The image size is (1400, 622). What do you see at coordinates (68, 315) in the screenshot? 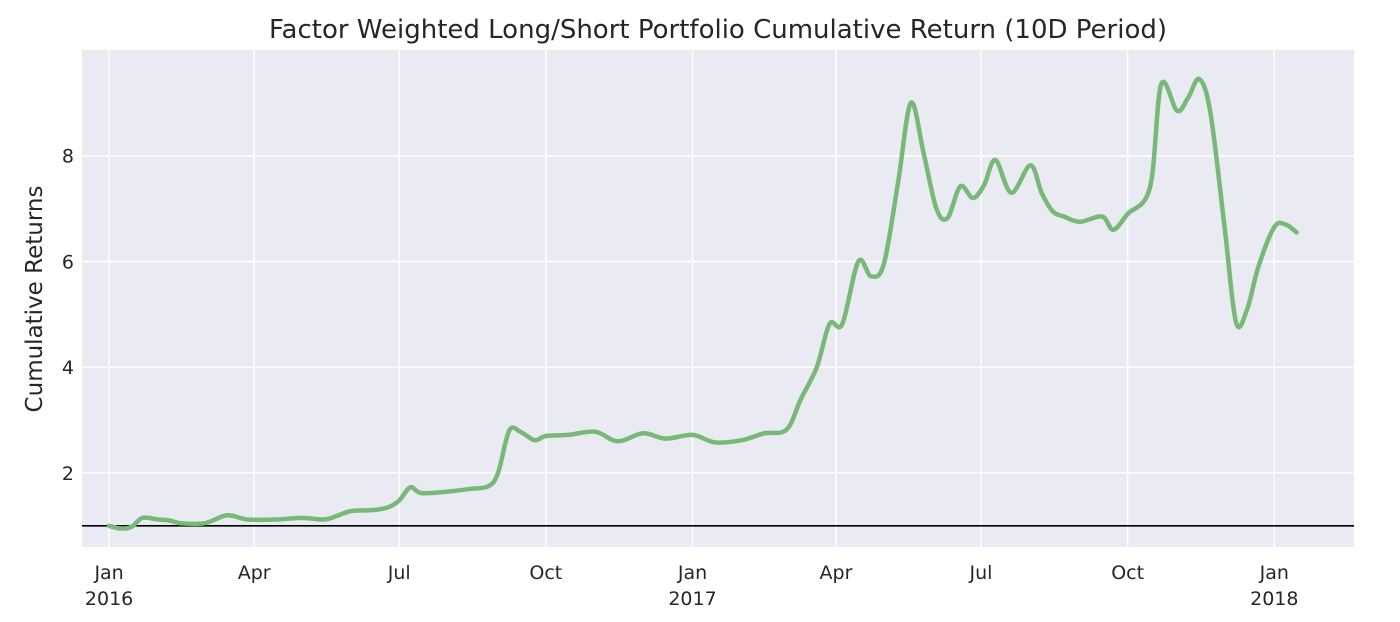
I see `y-tick-labels: 2 4 6 8` at bounding box center [68, 315].